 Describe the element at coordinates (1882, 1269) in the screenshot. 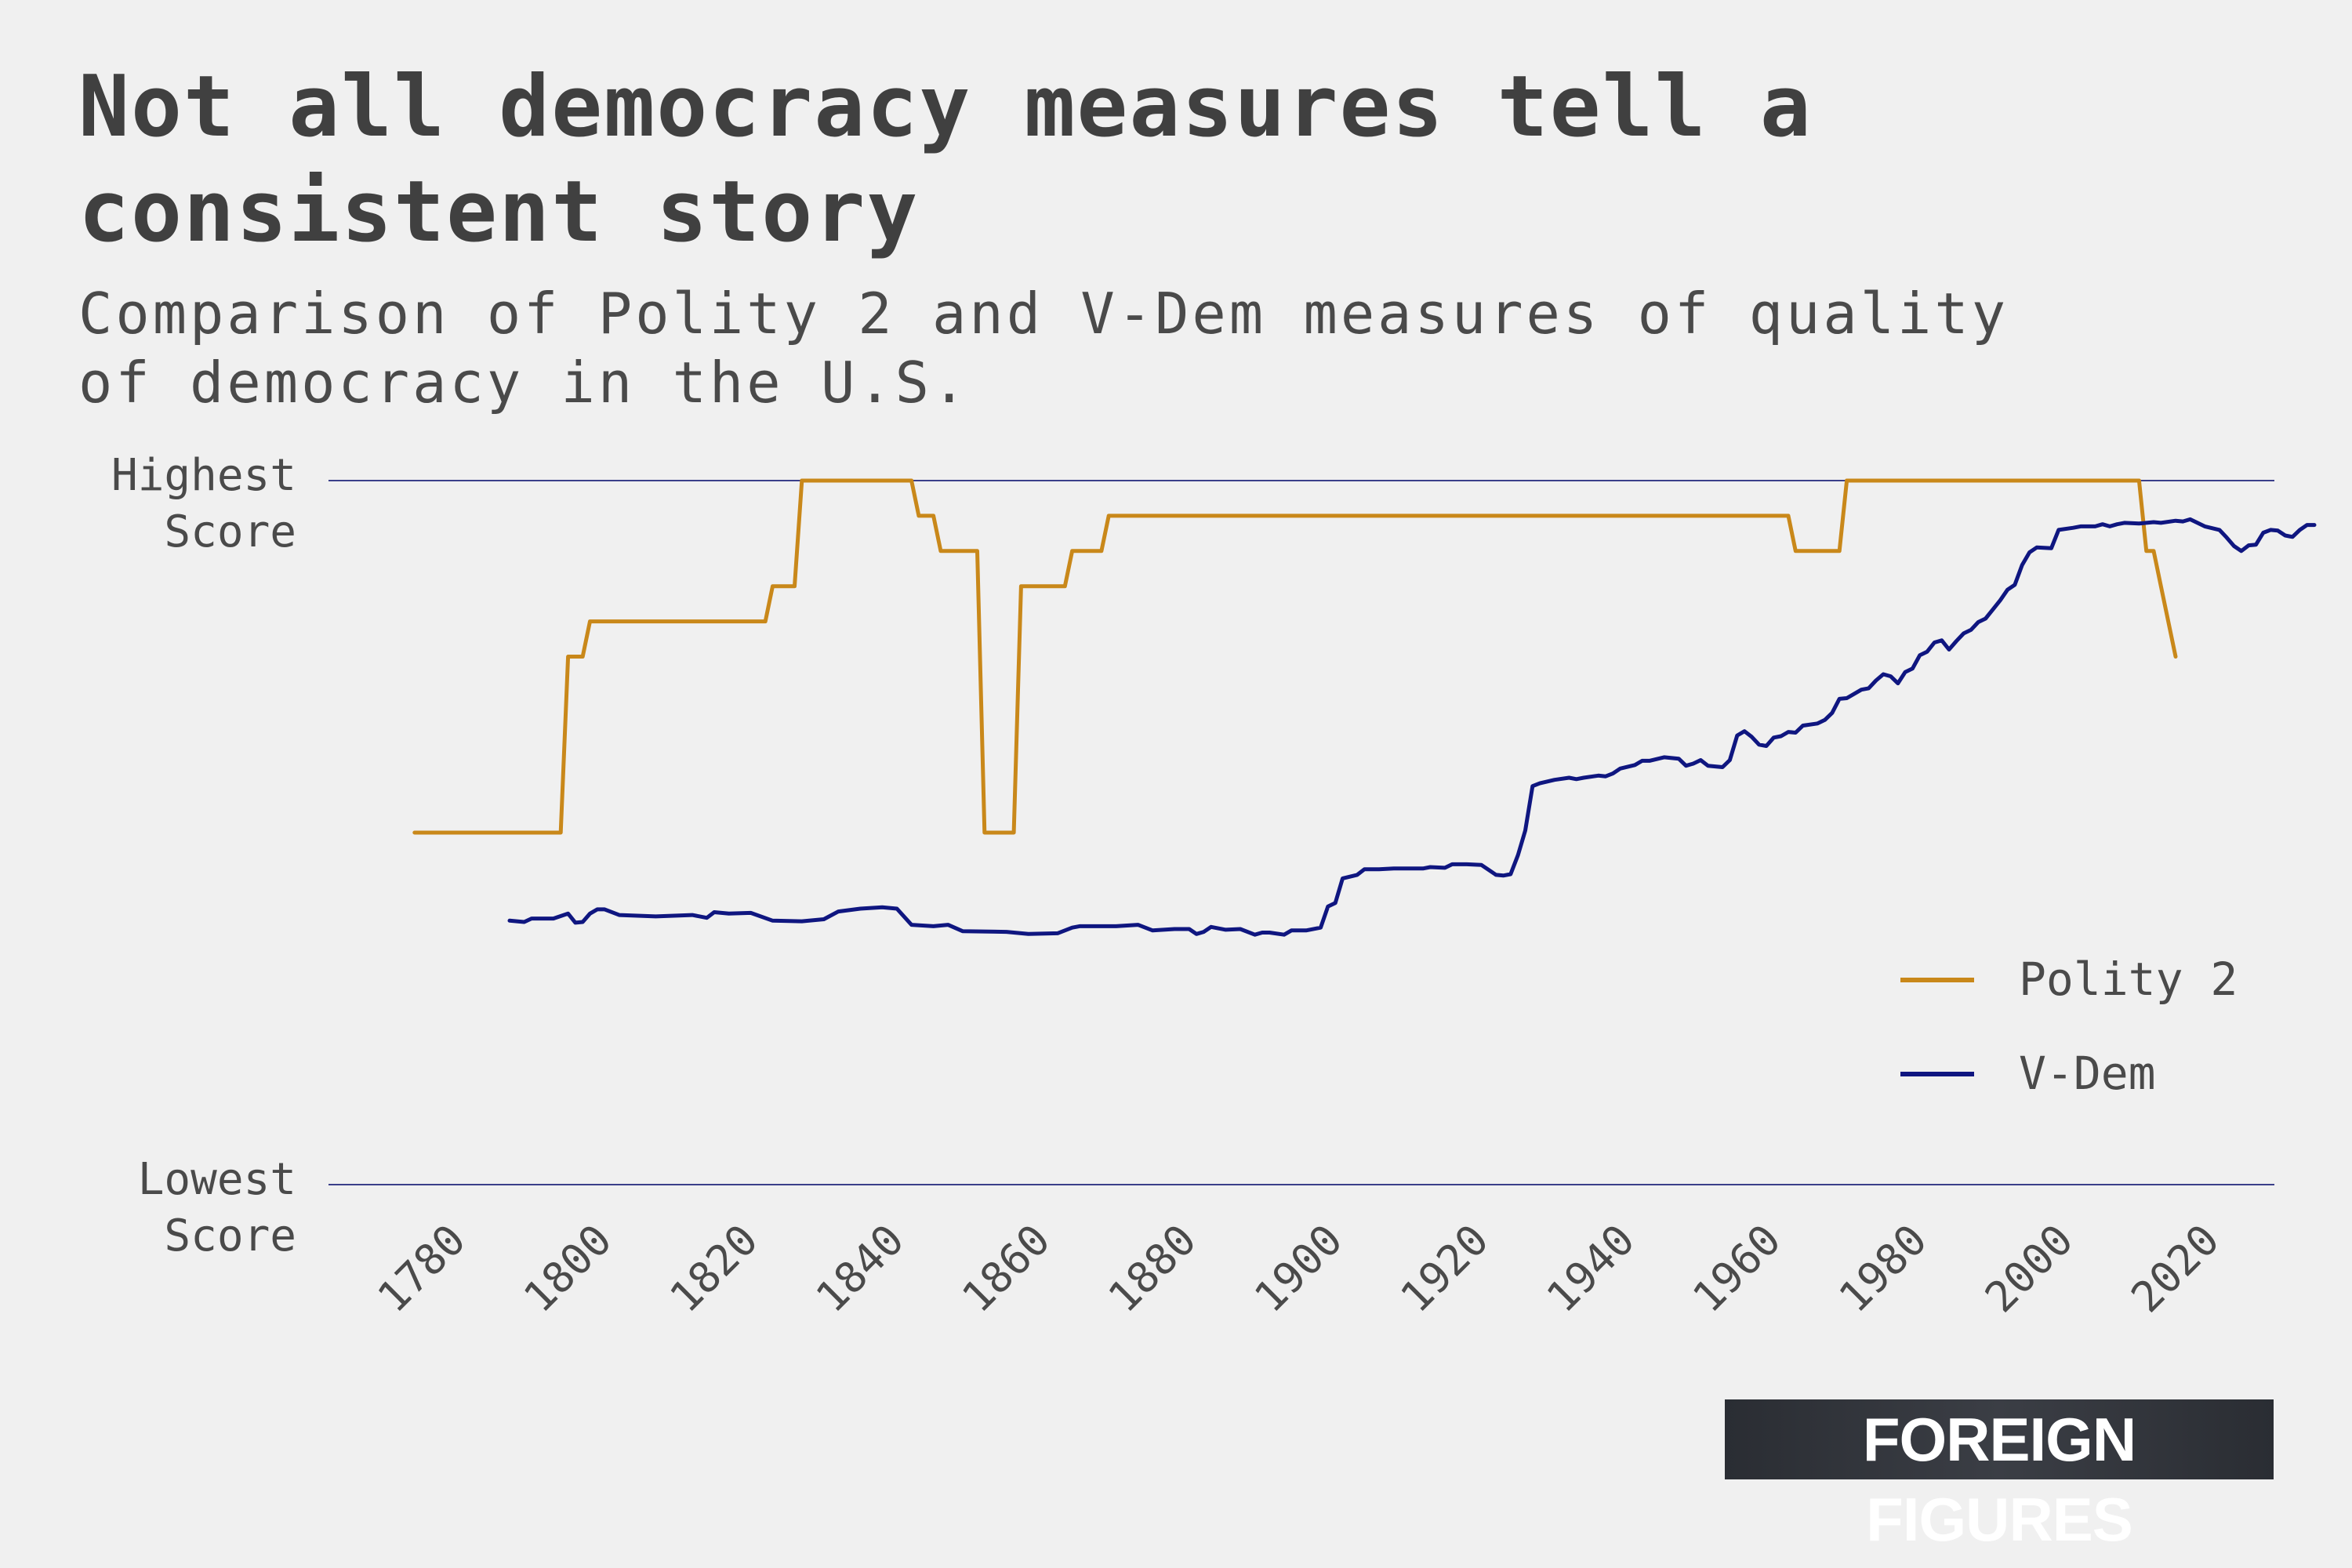

I see `x-tick-label: 1980` at that location.